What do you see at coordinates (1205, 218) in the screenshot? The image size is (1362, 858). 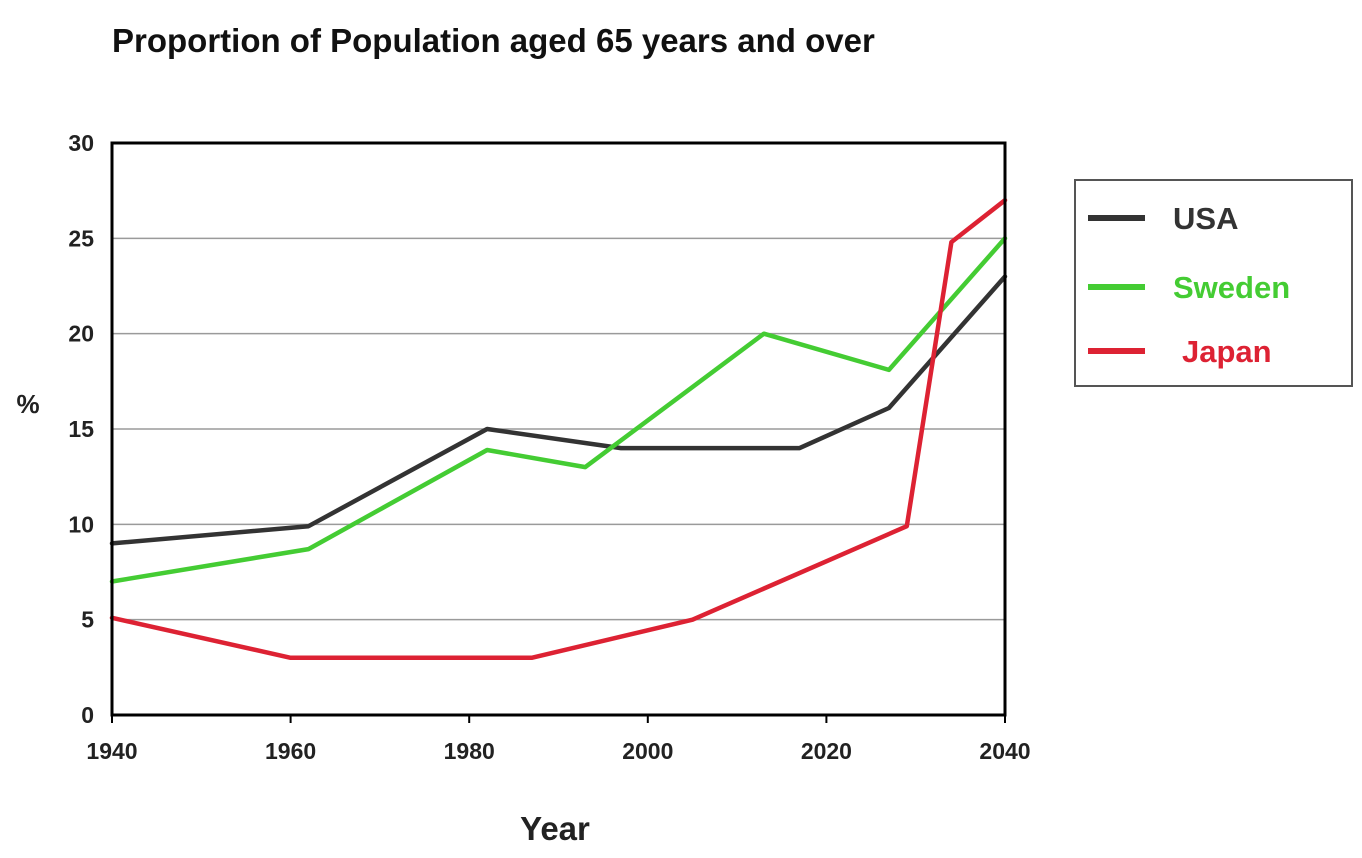 I see `legend-label-usa: USA` at bounding box center [1205, 218].